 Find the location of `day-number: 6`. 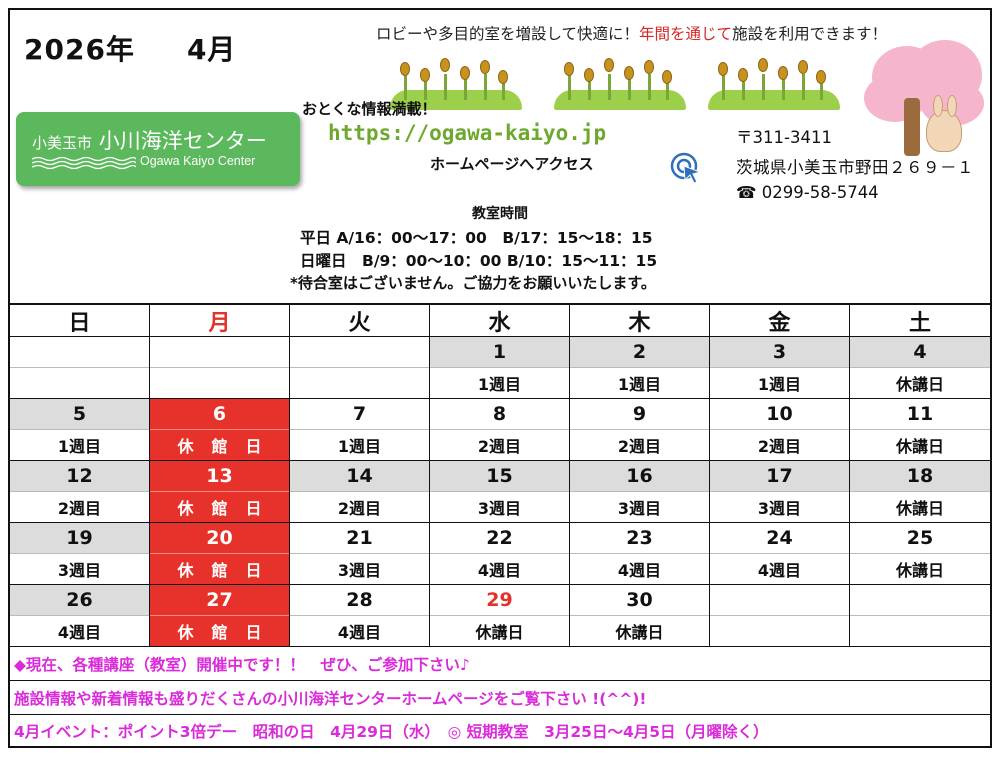

day-number: 6 is located at coordinates (219, 414).